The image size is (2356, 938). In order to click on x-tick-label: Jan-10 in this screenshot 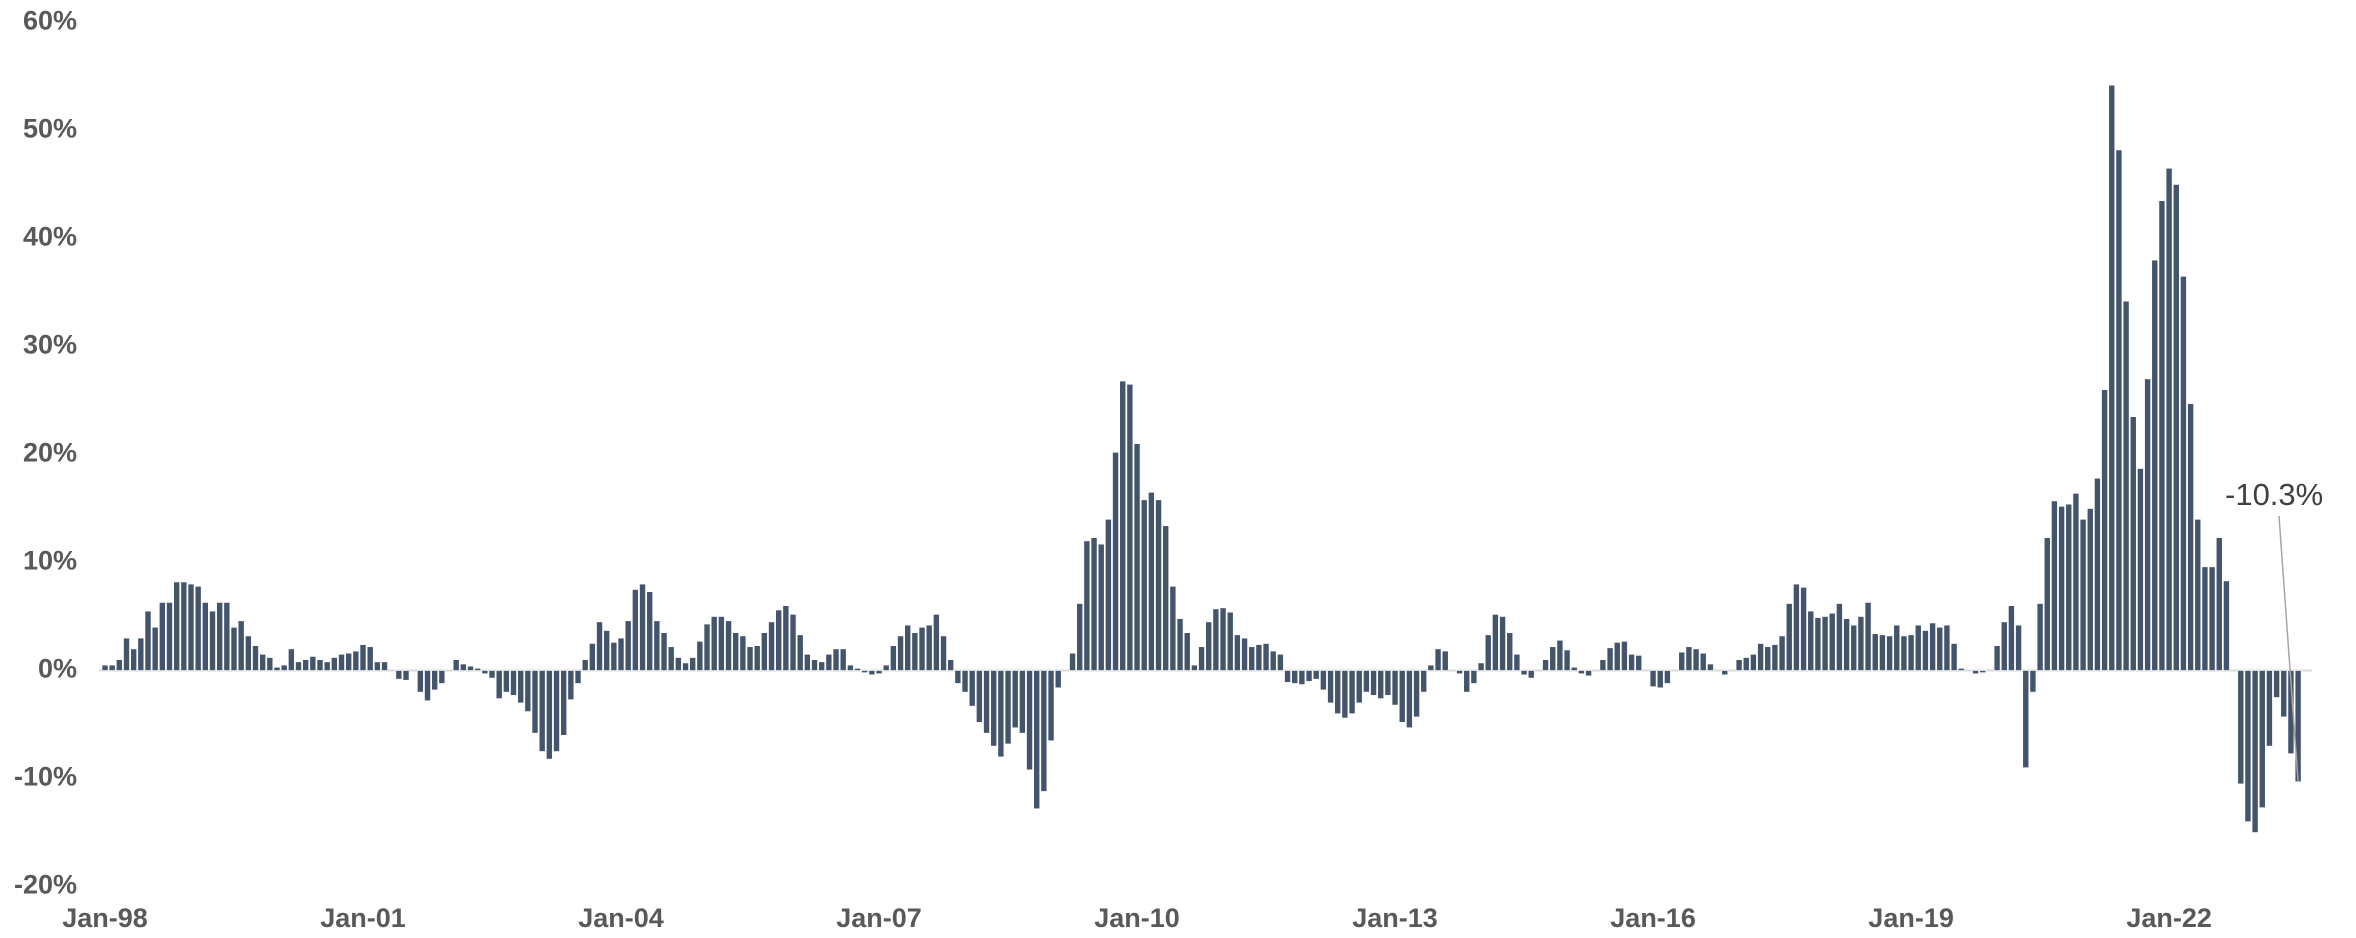, I will do `click(1137, 918)`.